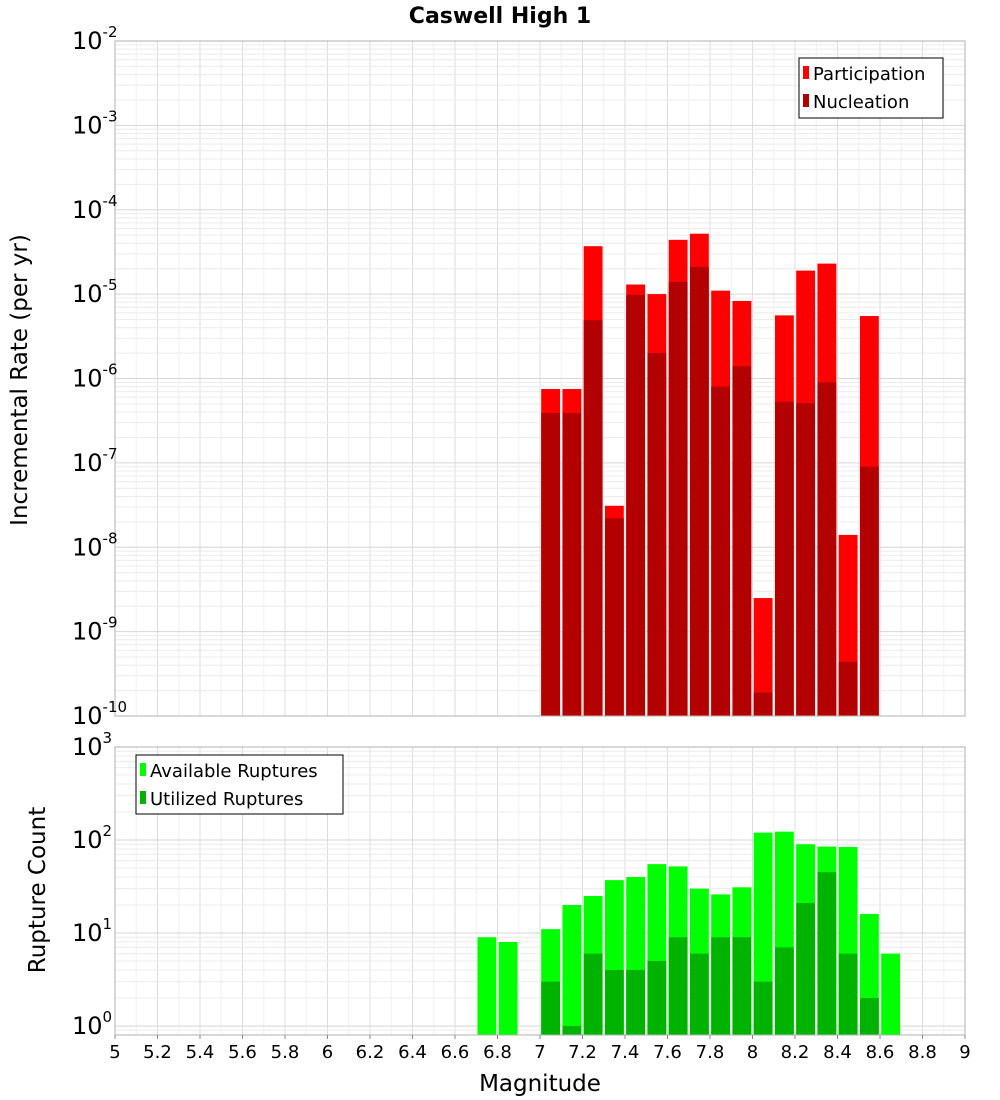 This screenshot has width=1000, height=1100. I want to click on legend-label-nucleation: Nucleation, so click(861, 102).